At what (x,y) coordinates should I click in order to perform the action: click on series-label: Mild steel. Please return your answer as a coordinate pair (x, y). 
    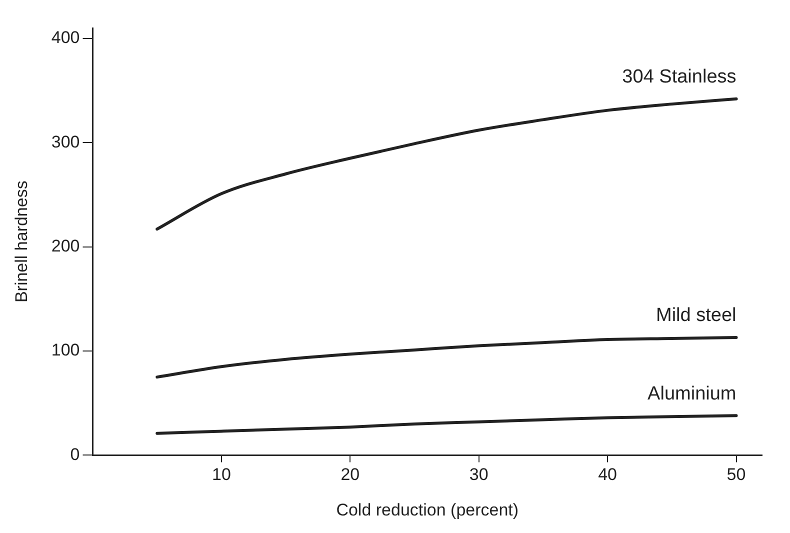
    Looking at the image, I should click on (696, 315).